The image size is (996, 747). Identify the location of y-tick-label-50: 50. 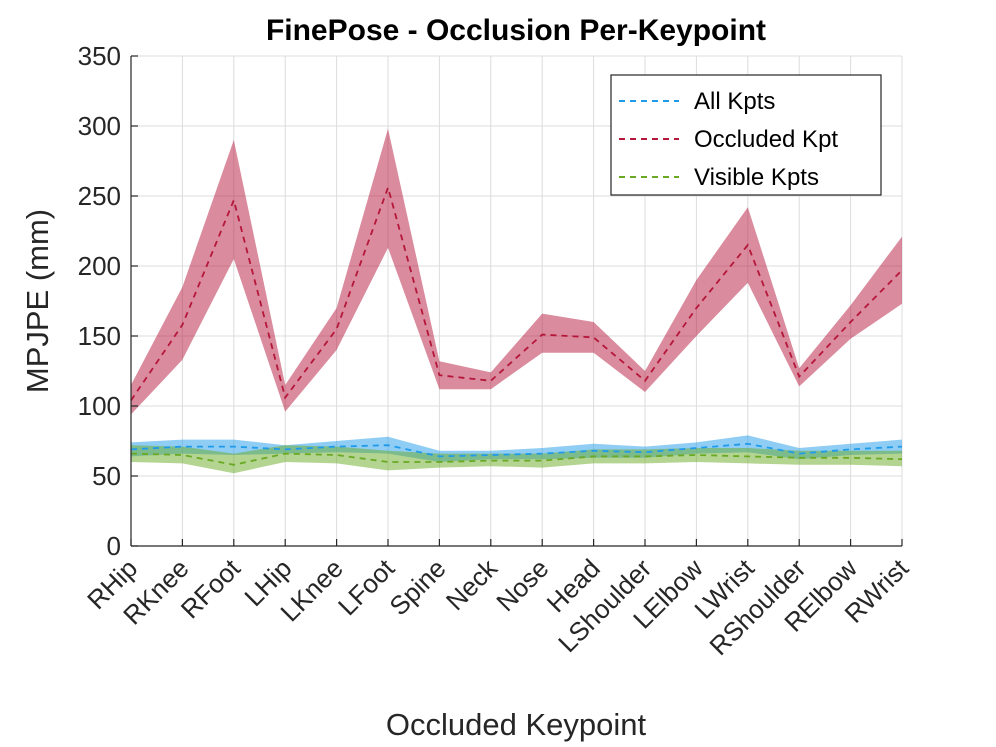
(106, 476).